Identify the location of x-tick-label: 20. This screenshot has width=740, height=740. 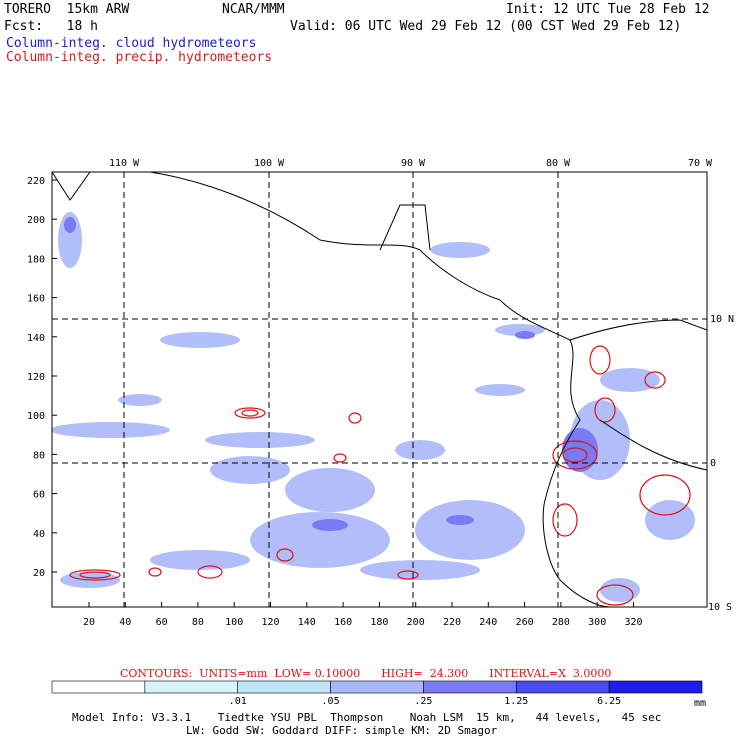
(89, 622).